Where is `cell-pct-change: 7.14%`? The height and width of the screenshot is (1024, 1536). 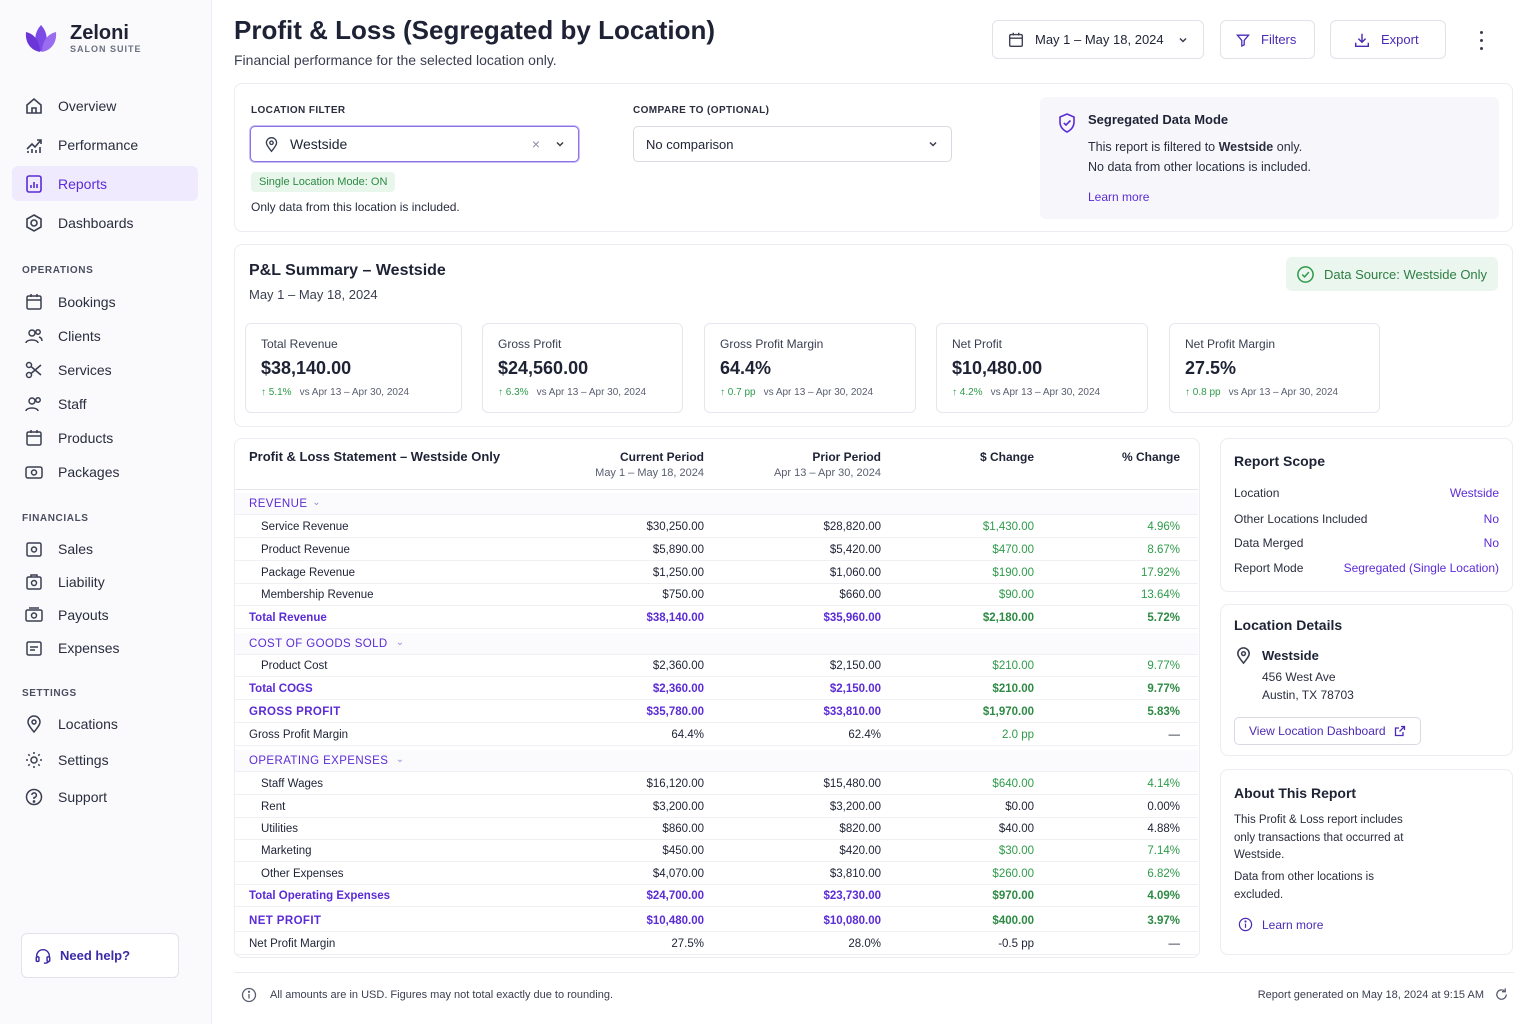 cell-pct-change: 7.14% is located at coordinates (1163, 851).